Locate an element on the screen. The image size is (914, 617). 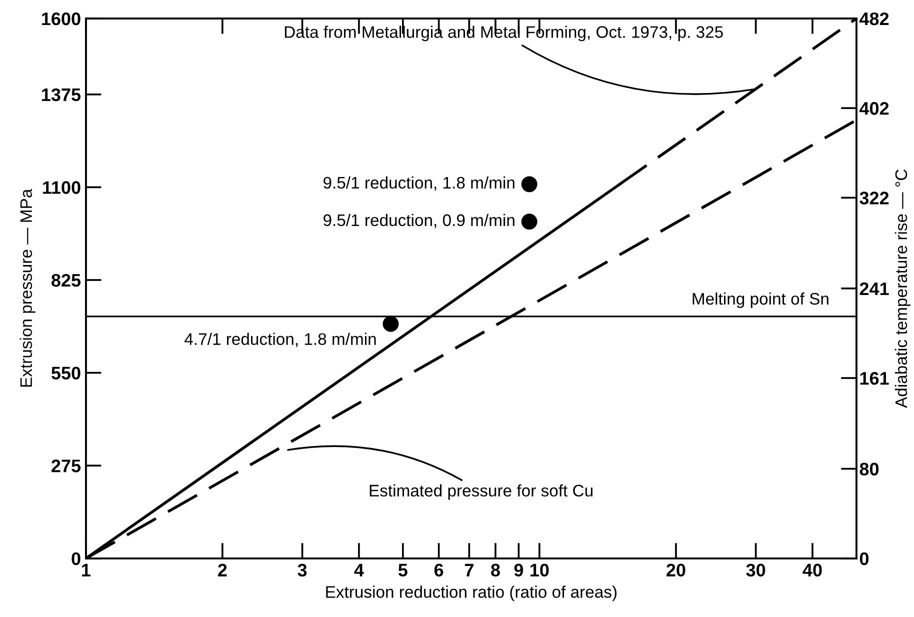
x-tick-label: 30 is located at coordinates (756, 570).